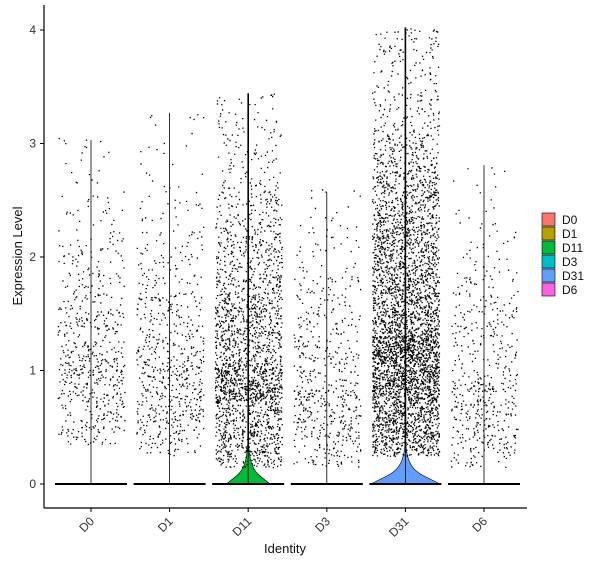  What do you see at coordinates (548, 247) in the screenshot?
I see `legend-swatch-D11` at bounding box center [548, 247].